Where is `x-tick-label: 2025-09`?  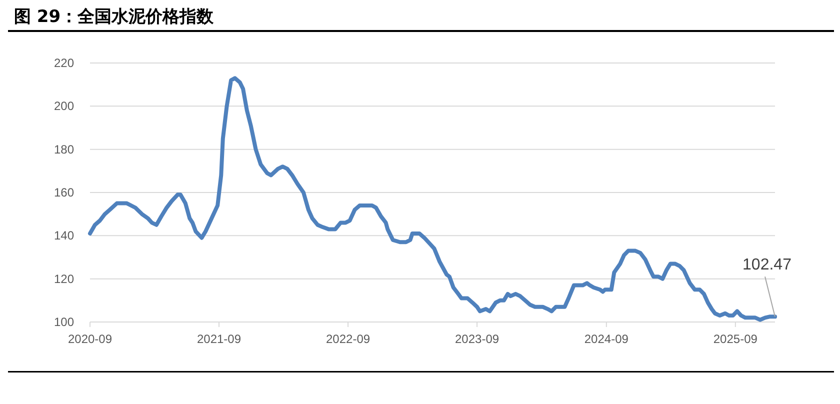 x-tick-label: 2025-09 is located at coordinates (735, 339).